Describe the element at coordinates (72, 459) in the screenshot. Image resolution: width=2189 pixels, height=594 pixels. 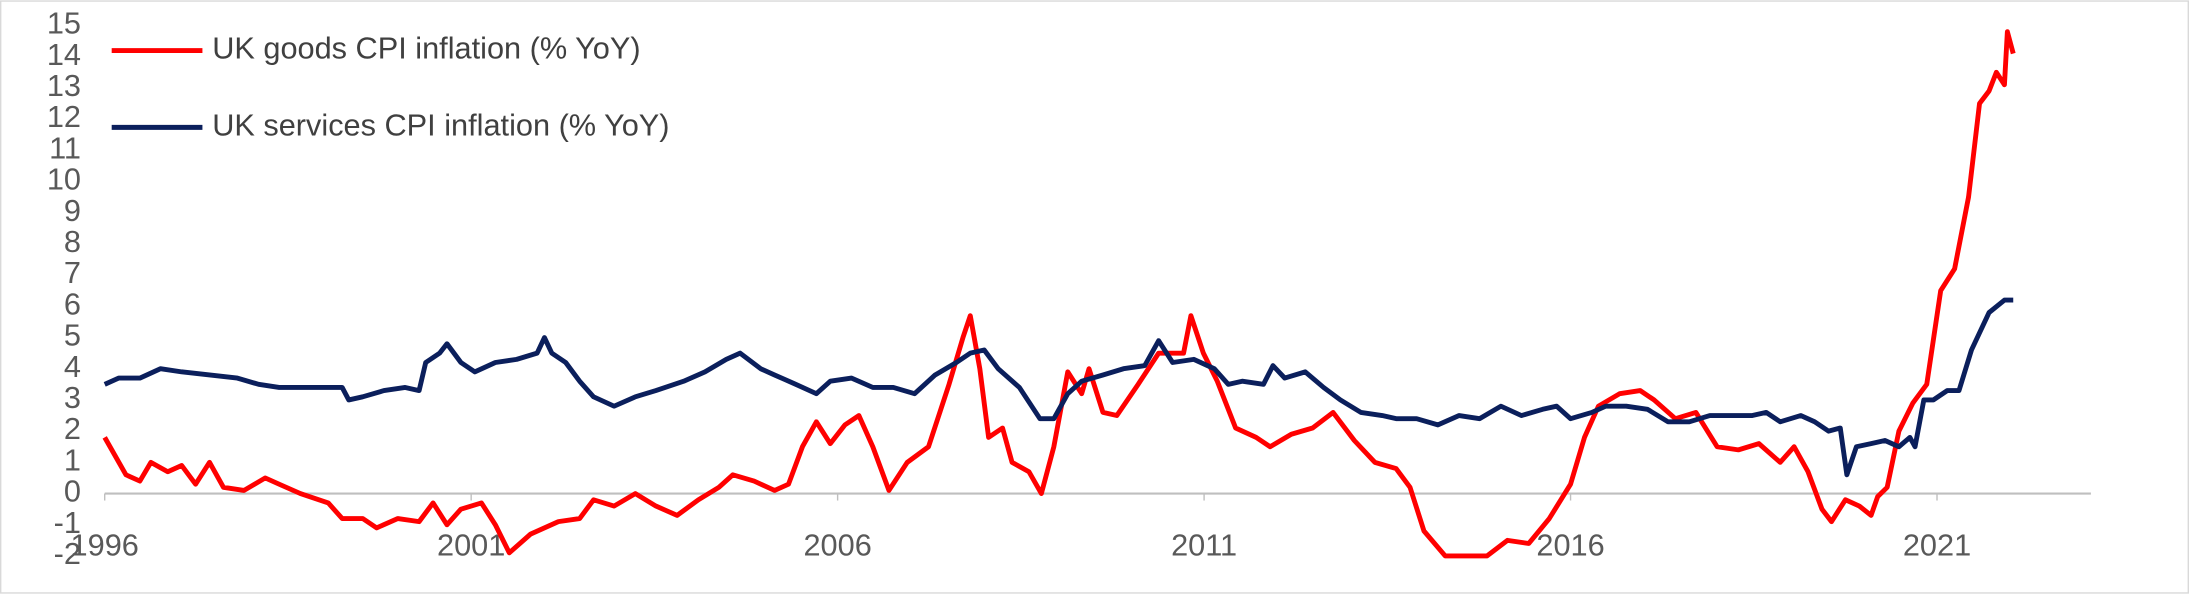
I see `y-tick-label: 1` at that location.